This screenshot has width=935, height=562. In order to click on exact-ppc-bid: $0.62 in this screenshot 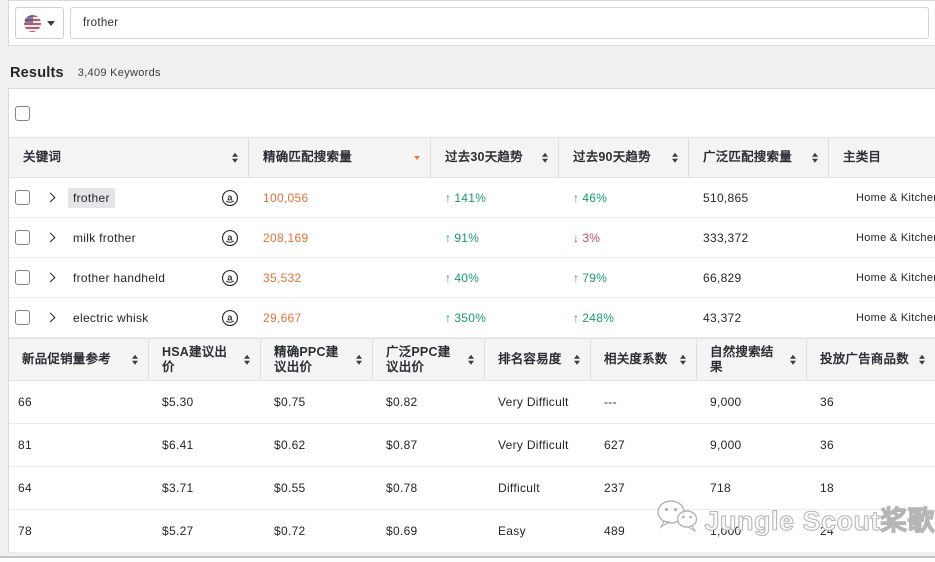, I will do `click(290, 445)`.